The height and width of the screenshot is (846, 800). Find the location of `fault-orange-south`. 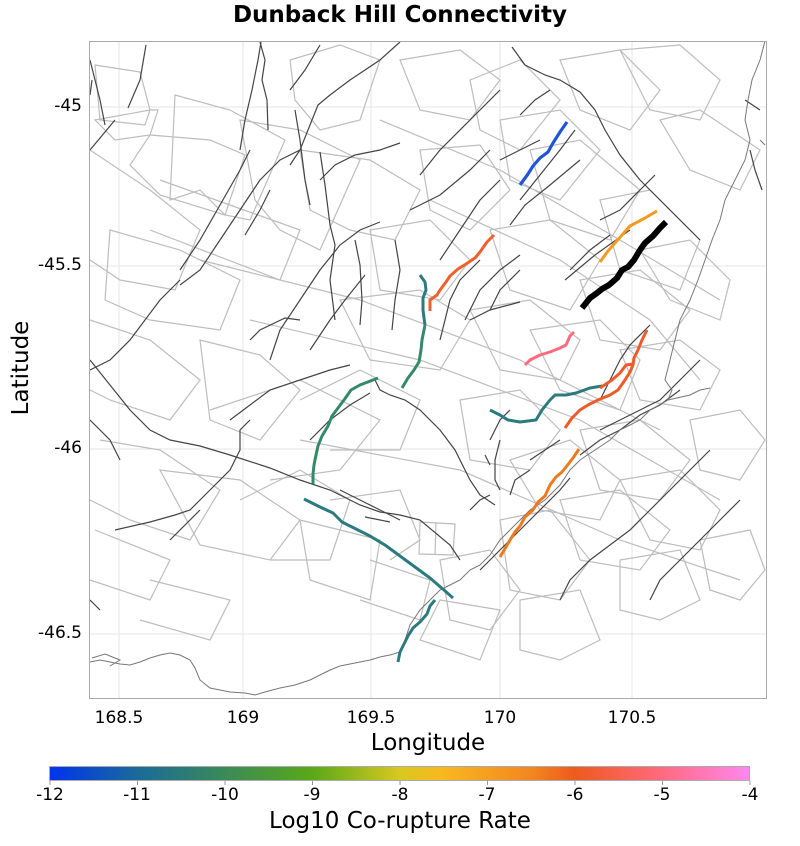

fault-orange-south is located at coordinates (539, 503).